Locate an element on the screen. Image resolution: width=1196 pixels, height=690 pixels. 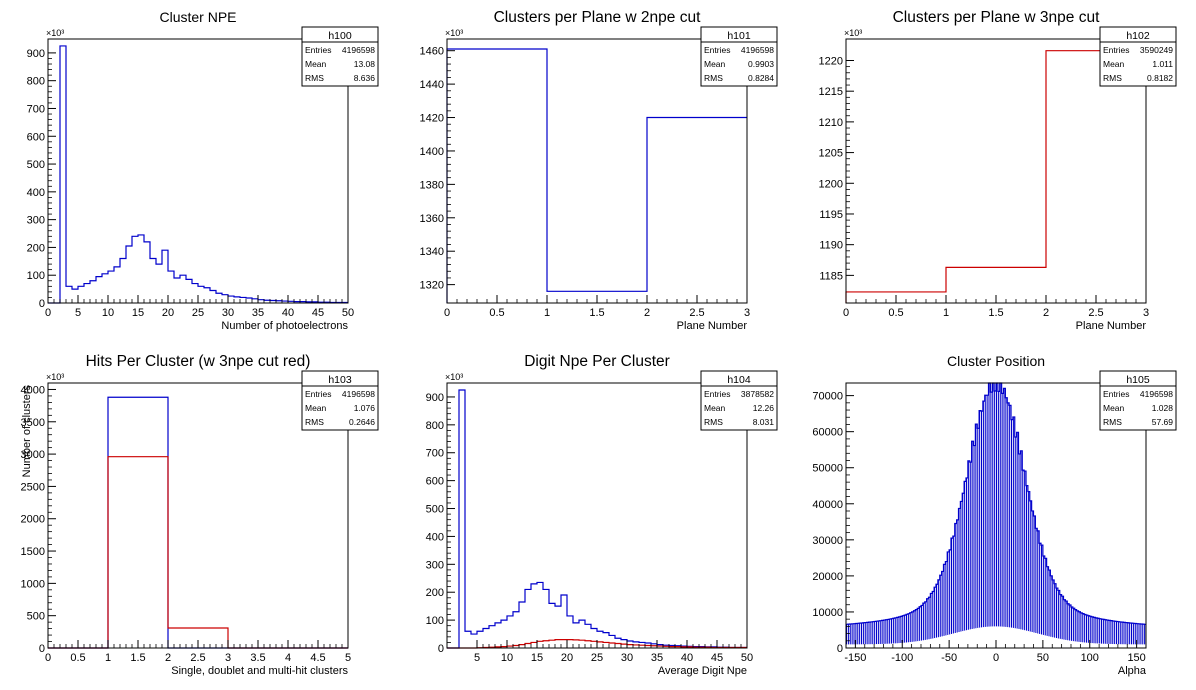
stats-value: 8.031 is located at coordinates (764, 422).